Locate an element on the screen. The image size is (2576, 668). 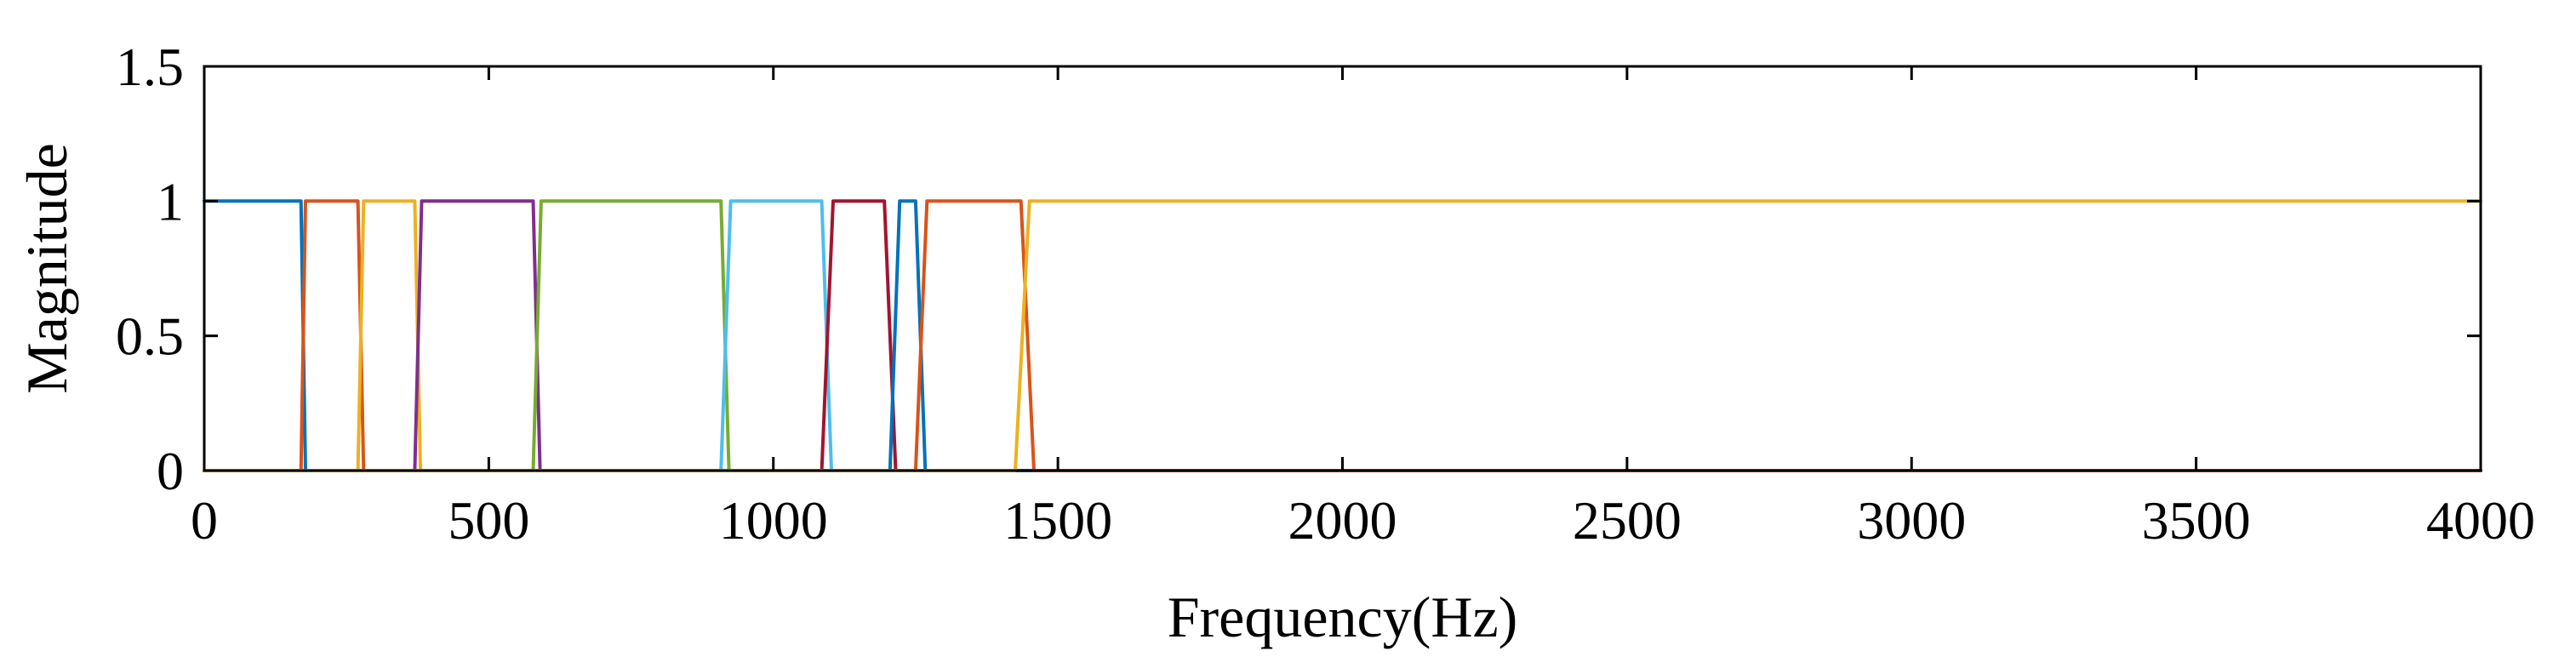
x-tick-label: 4000 is located at coordinates (2480, 520).